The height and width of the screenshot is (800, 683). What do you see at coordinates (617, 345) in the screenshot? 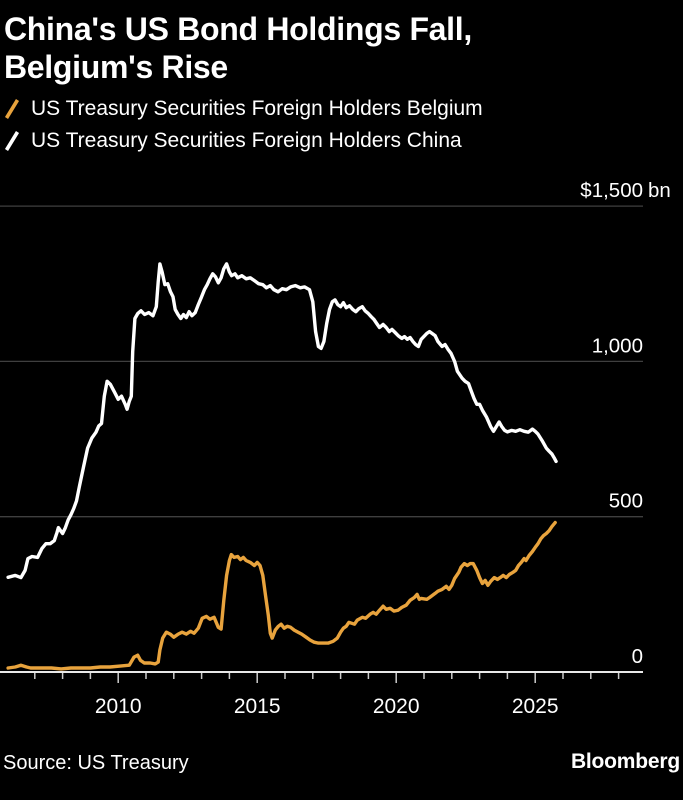
I see `y-tick-label: 1,000` at bounding box center [617, 345].